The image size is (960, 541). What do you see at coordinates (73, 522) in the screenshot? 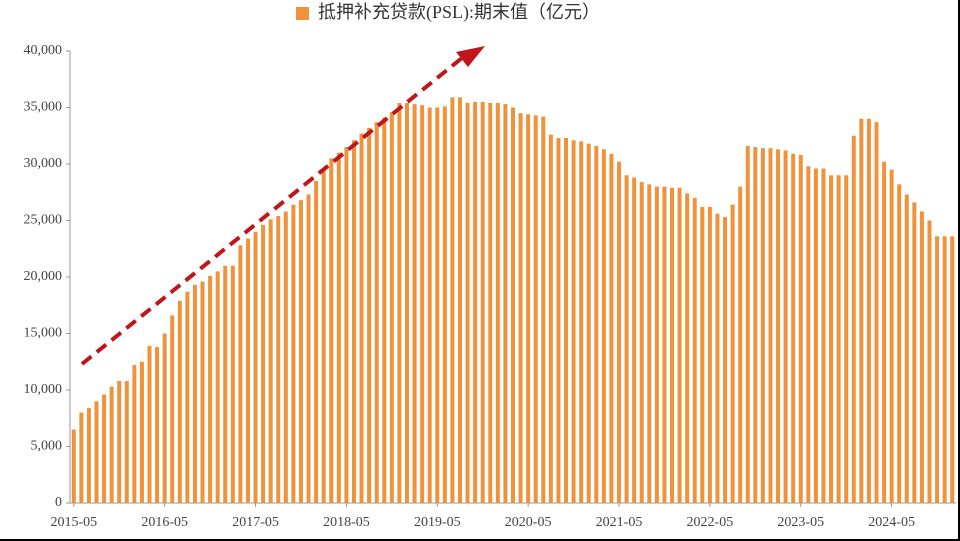
I see `x-tick-label: 2015-05` at bounding box center [73, 522].